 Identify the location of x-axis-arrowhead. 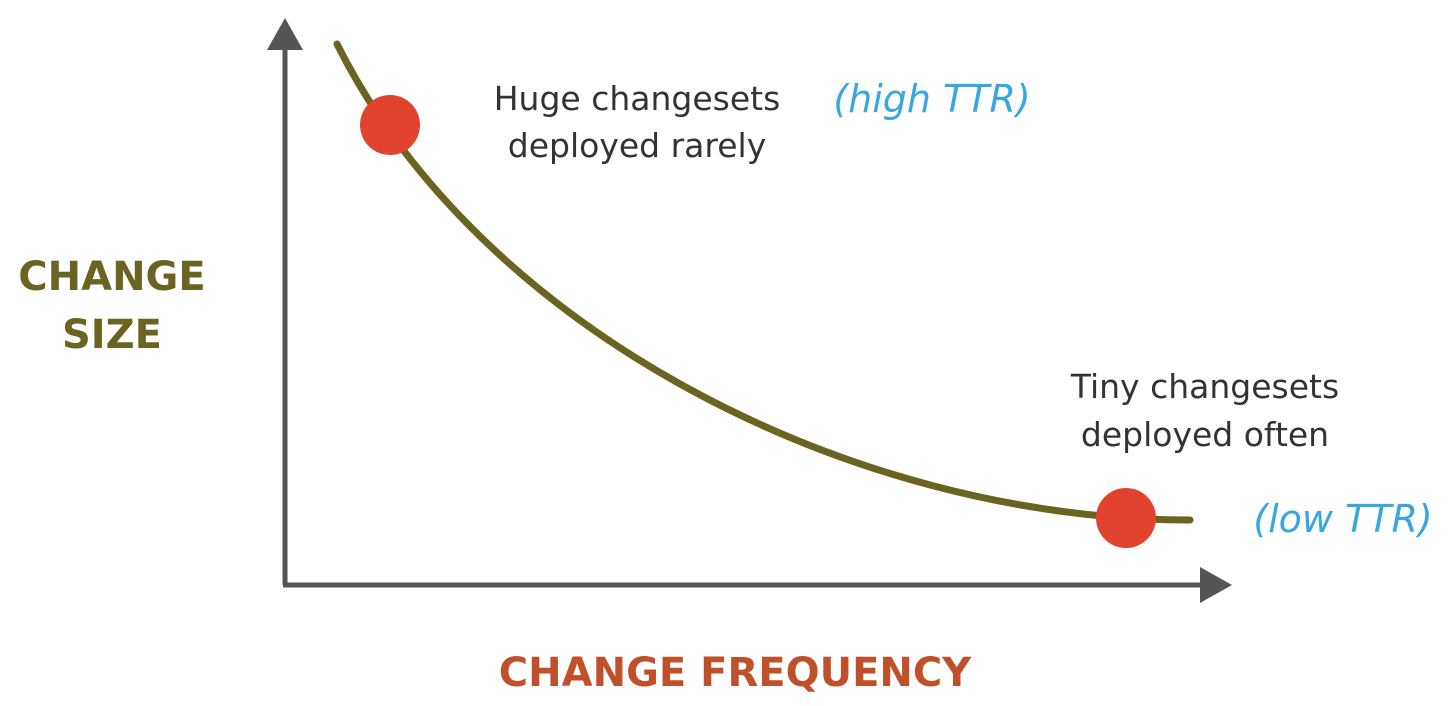
(1216, 585).